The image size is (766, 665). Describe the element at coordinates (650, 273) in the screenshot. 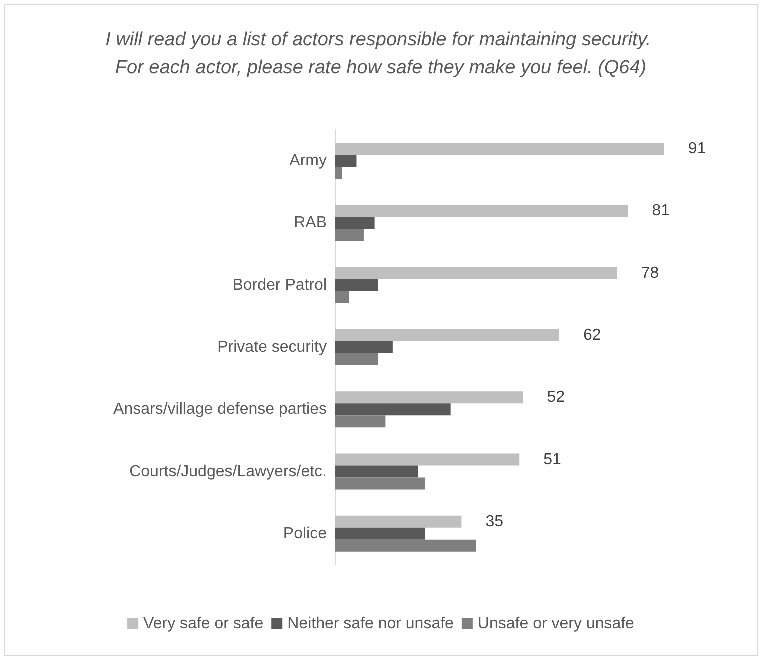

I see `data-label: 78` at that location.